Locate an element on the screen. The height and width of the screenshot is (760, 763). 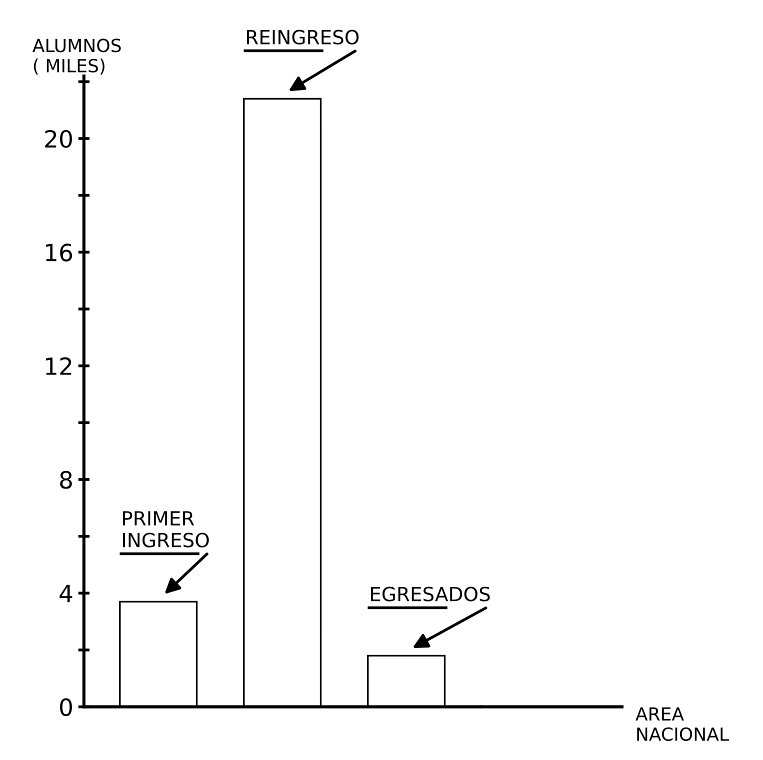
y-tick-label: 8 is located at coordinates (66, 479).